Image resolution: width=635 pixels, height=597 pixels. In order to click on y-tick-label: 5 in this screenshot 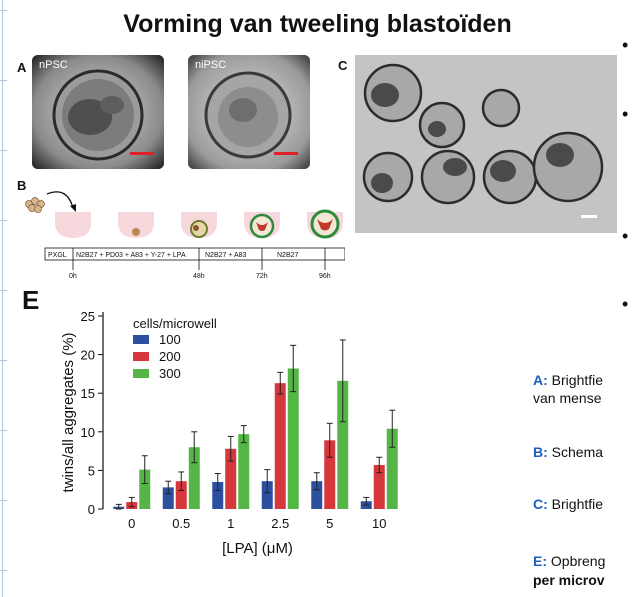, I will do `click(91, 470)`.